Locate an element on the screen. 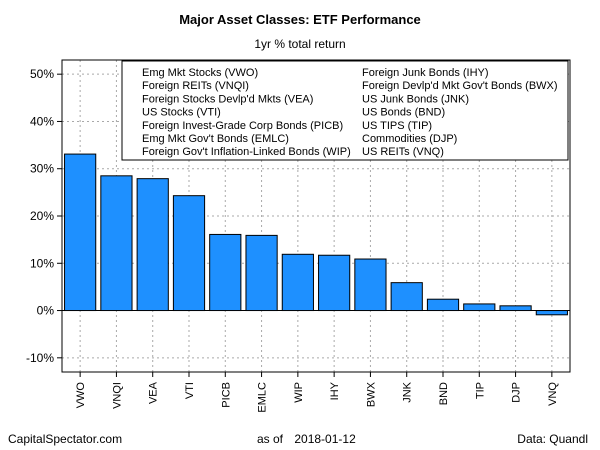 The width and height of the screenshot is (600, 450). x-tick-label: BND is located at coordinates (444, 393).